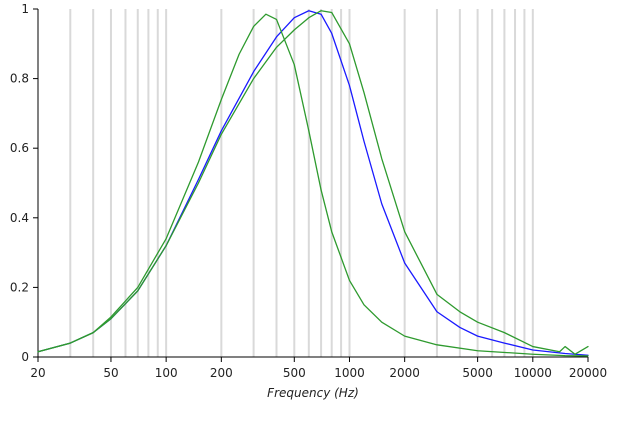  I want to click on x-axis-title: Frequency (Hz), so click(313, 393).